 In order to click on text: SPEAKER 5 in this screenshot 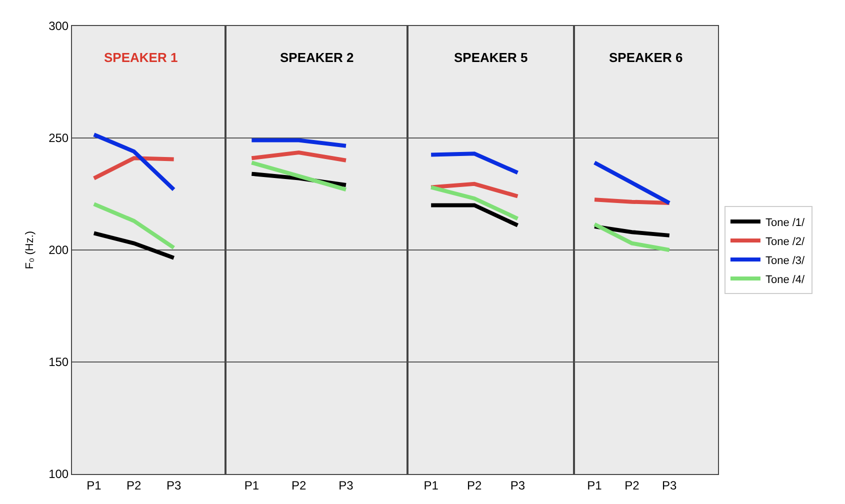, I will do `click(491, 57)`.